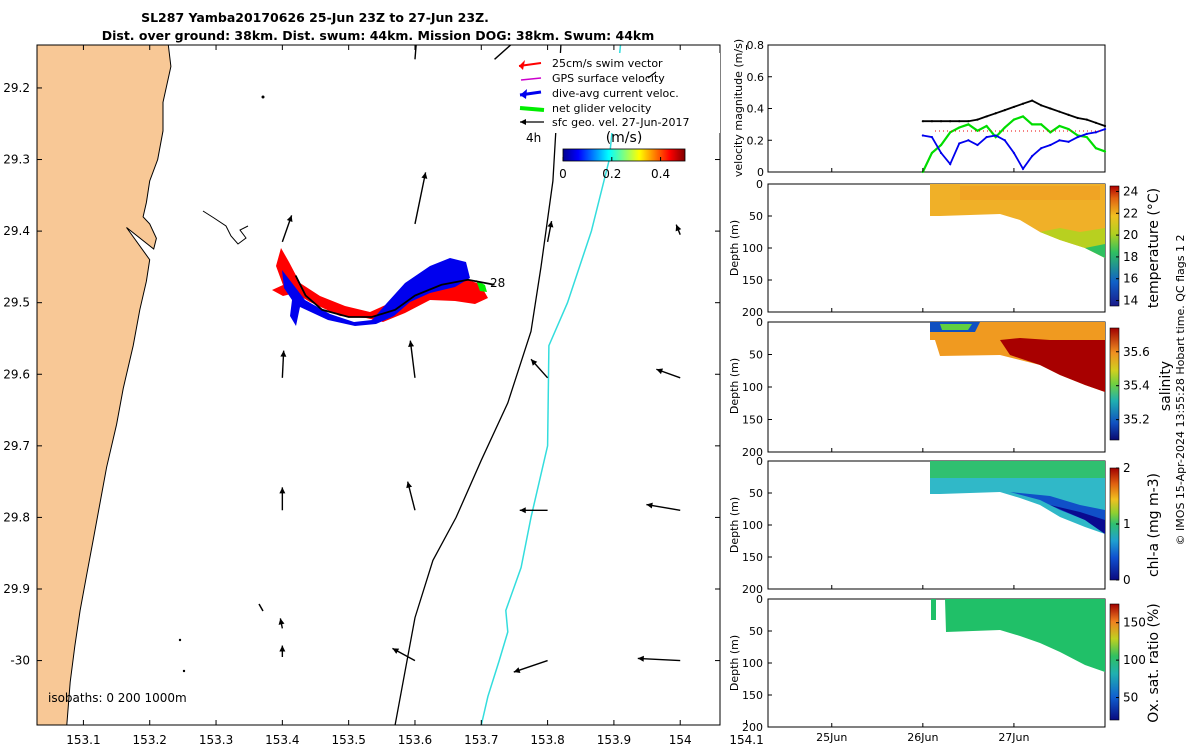 The image size is (1200, 750). Describe the element at coordinates (1095, 251) in the screenshot. I see `temperature-bottom-layer` at that location.